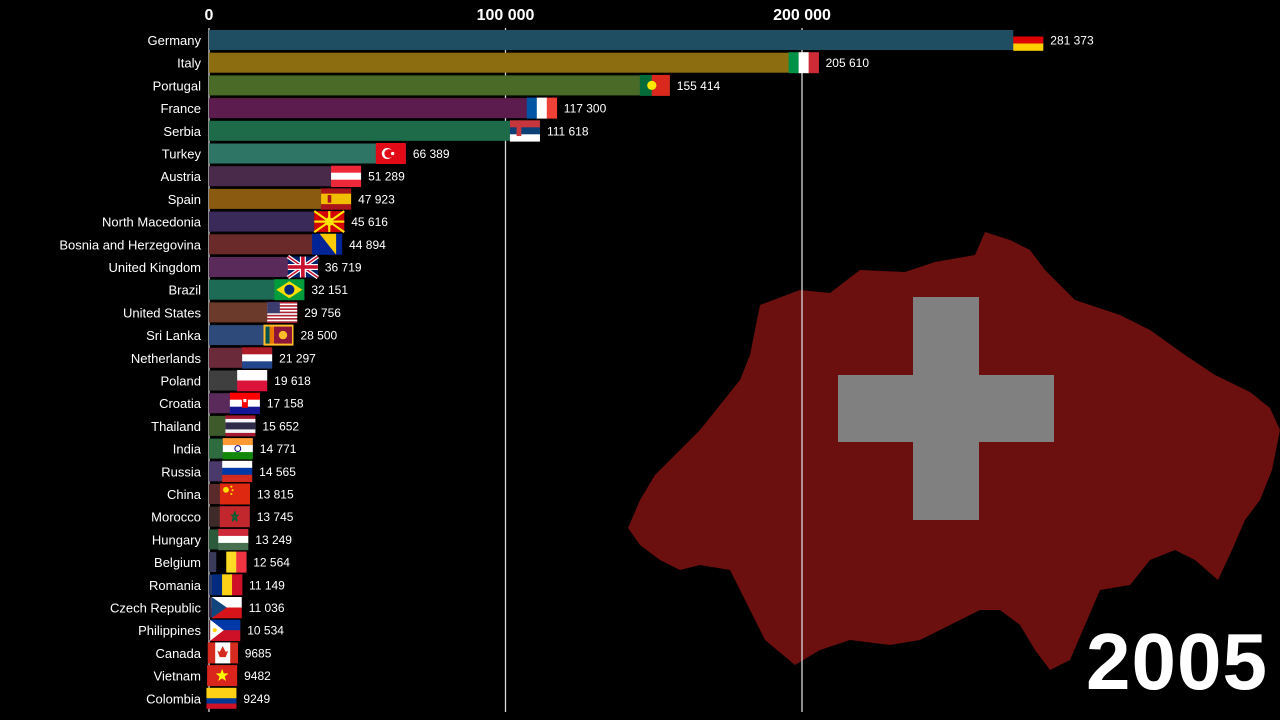 This screenshot has width=1280, height=720. What do you see at coordinates (292, 381) in the screenshot?
I see `value-label: 19 618` at bounding box center [292, 381].